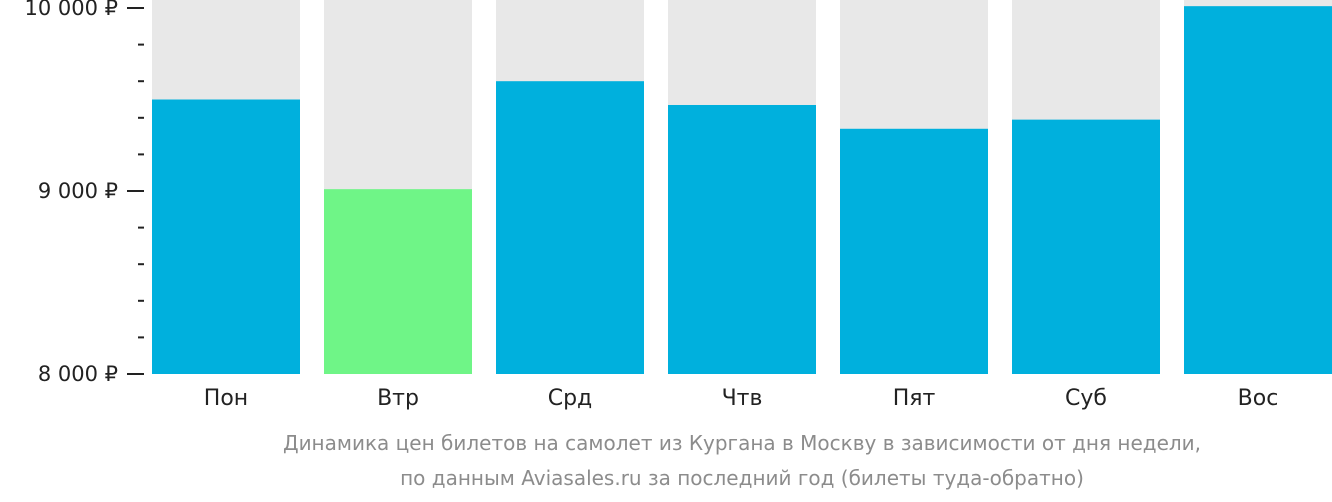 Image resolution: width=1332 pixels, height=502 pixels. I want to click on x-tick-label-4: Чтв, so click(742, 398).